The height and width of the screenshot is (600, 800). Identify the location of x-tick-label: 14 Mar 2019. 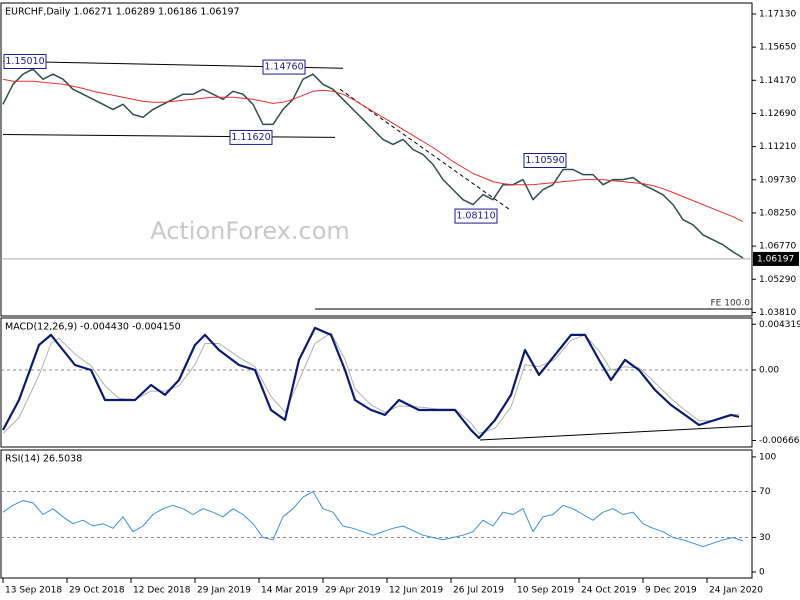
(289, 591).